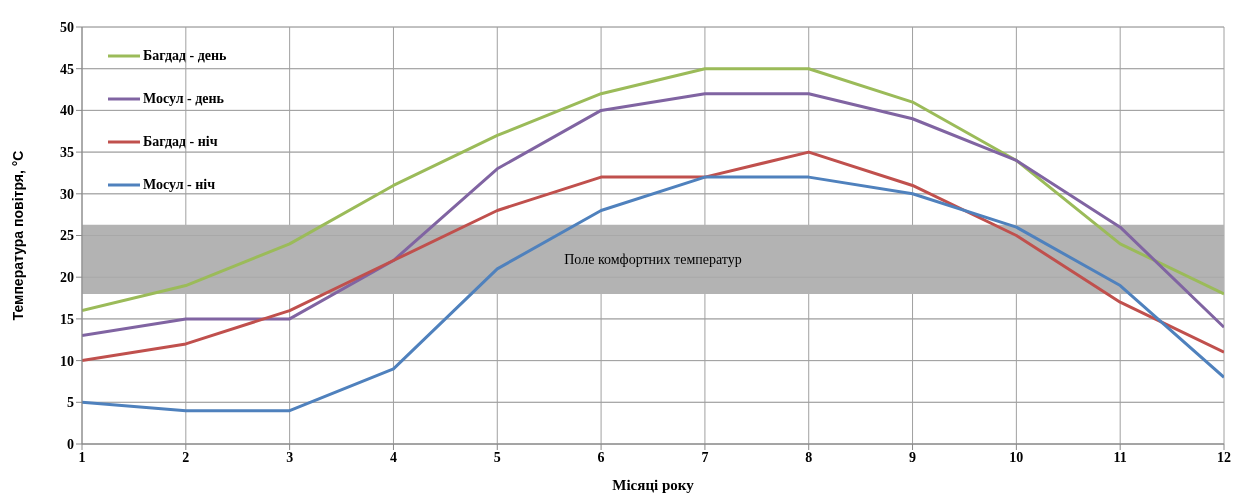 This screenshot has height=502, width=1244. What do you see at coordinates (70, 444) in the screenshot?
I see `y-tick-label: 0` at bounding box center [70, 444].